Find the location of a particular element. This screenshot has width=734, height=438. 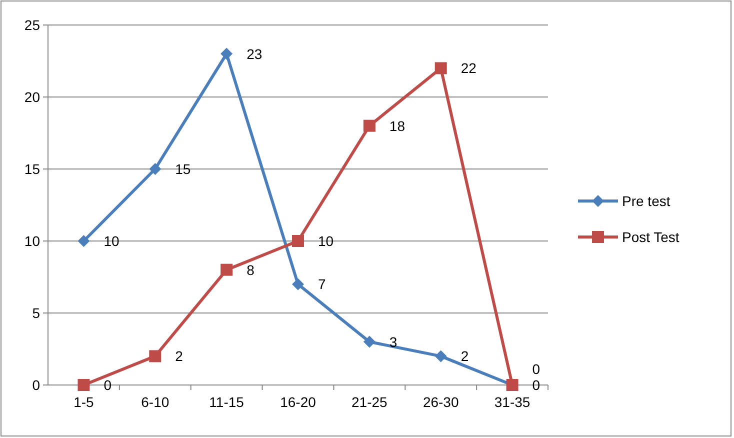

data-label: 8 is located at coordinates (250, 270).